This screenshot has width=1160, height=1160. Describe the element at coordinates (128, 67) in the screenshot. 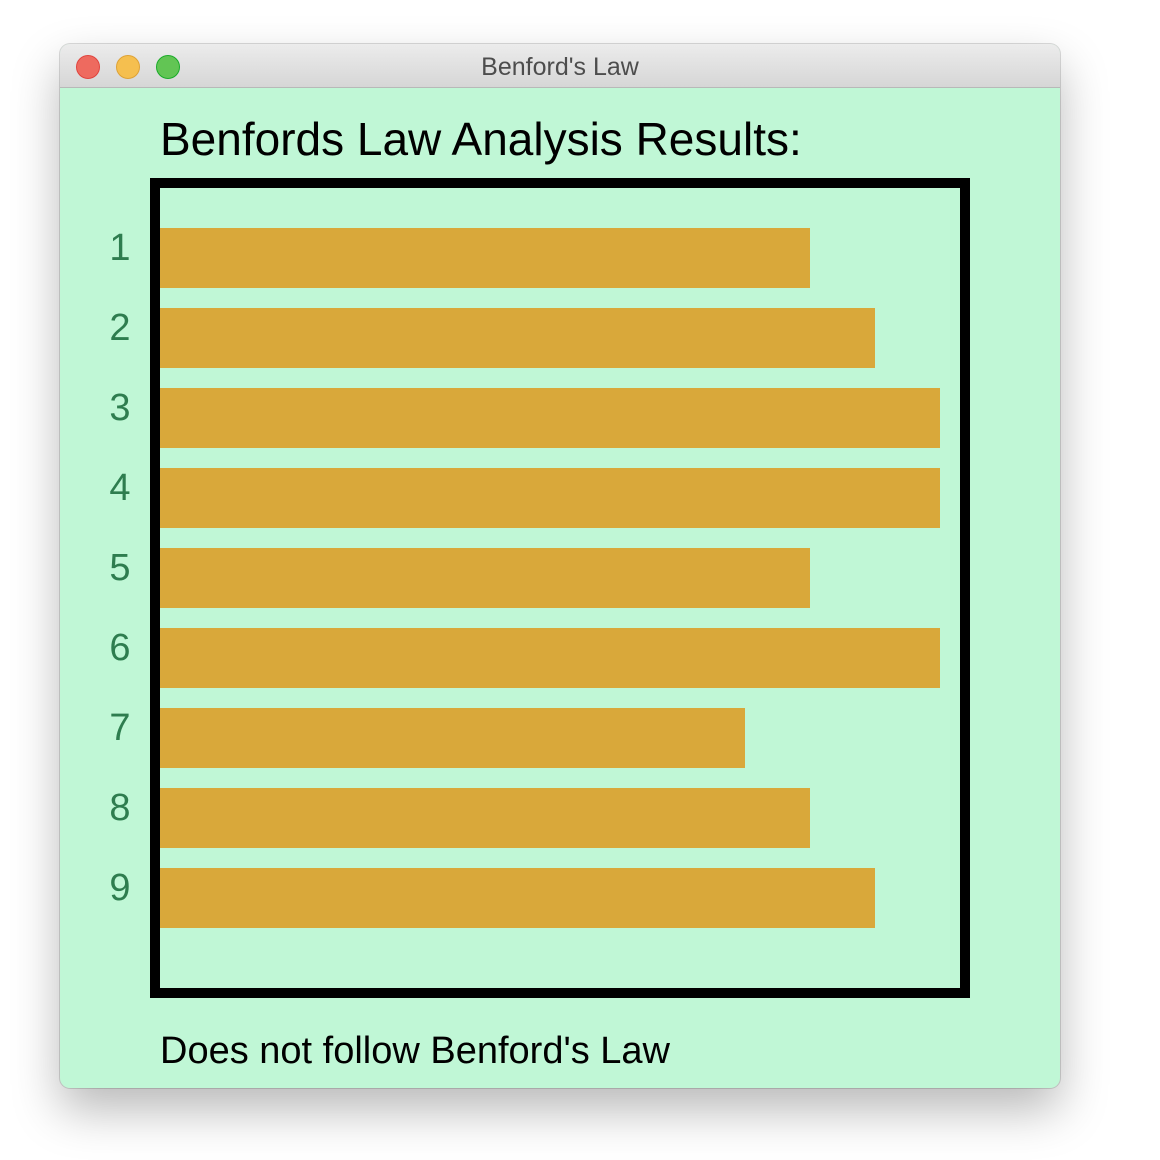

I see `minimize-button` at that location.